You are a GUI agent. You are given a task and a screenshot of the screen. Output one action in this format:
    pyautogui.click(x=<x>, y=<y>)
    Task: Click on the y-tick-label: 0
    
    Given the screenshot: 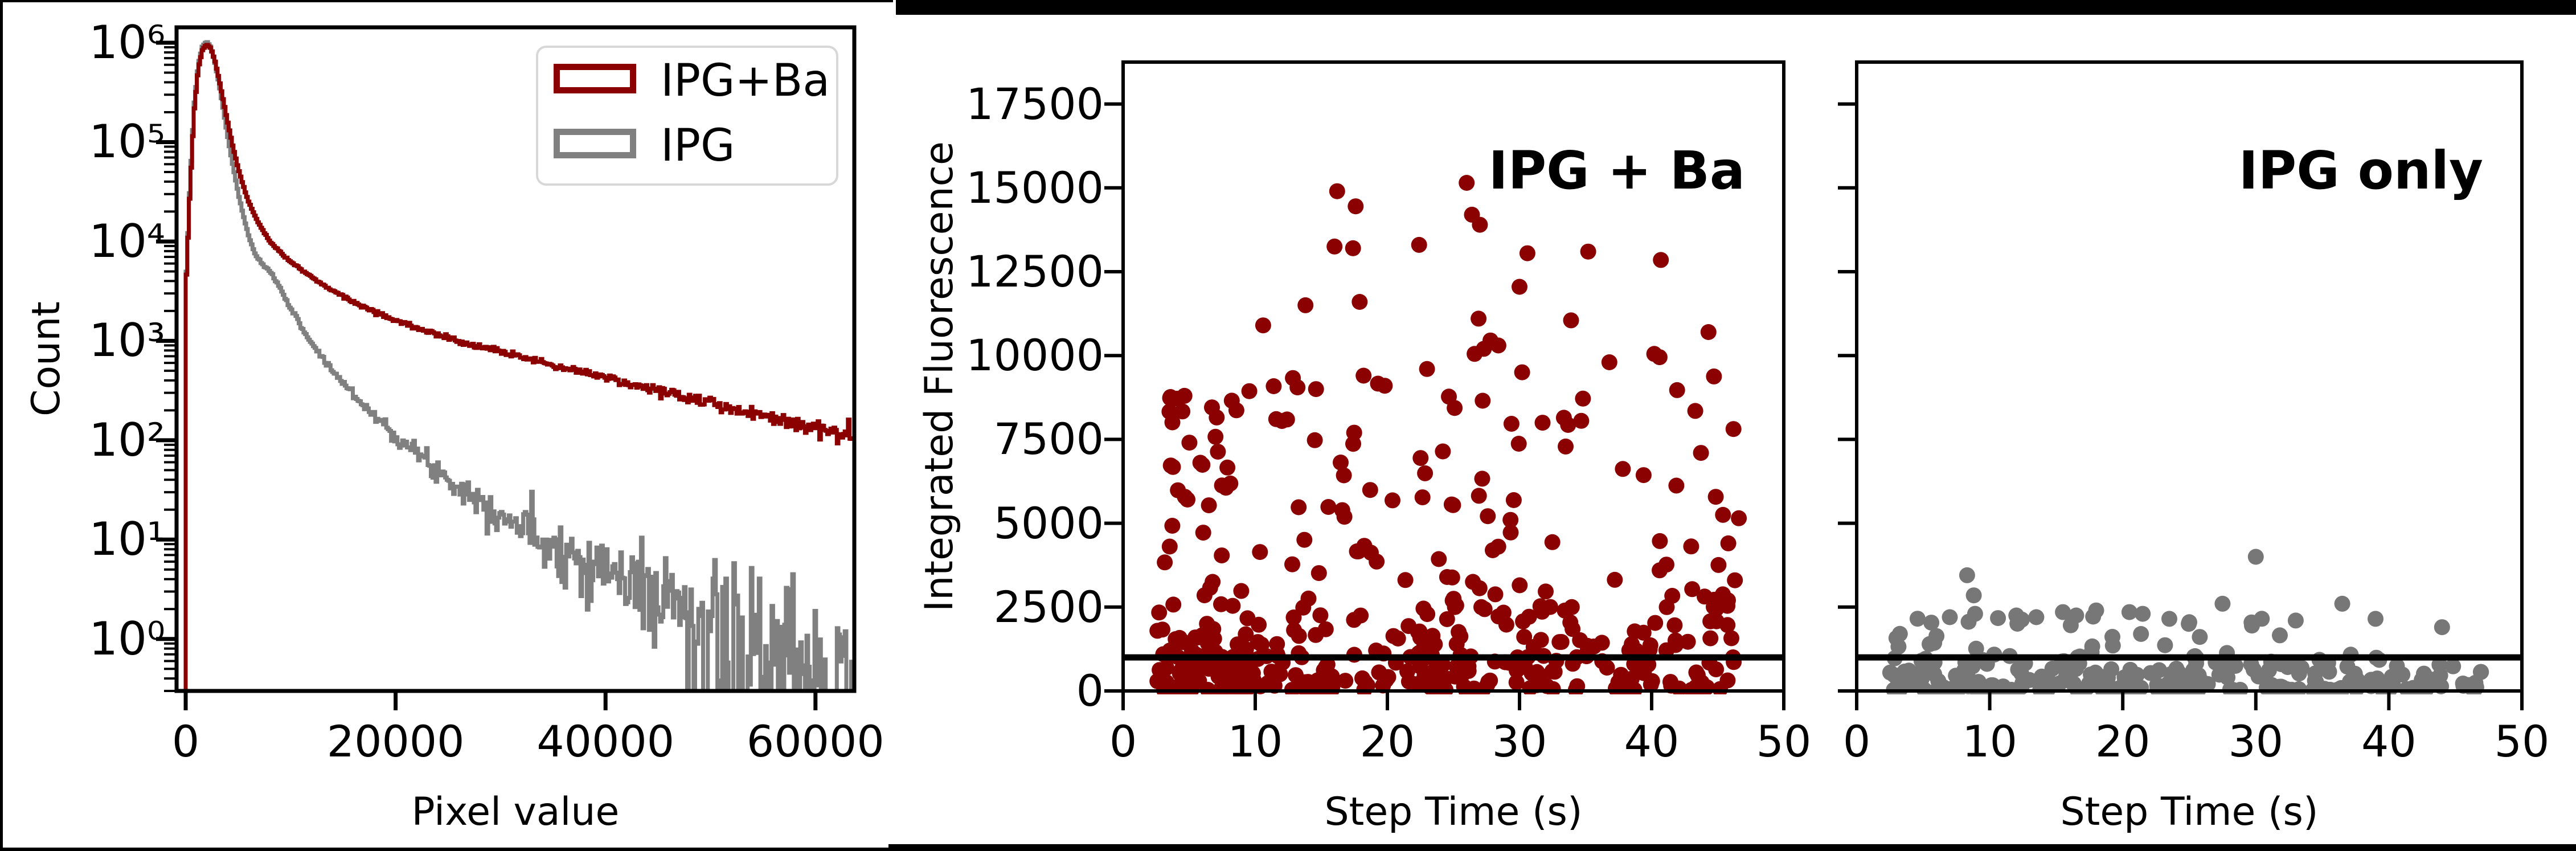 What is the action you would take?
    pyautogui.click(x=1090, y=690)
    